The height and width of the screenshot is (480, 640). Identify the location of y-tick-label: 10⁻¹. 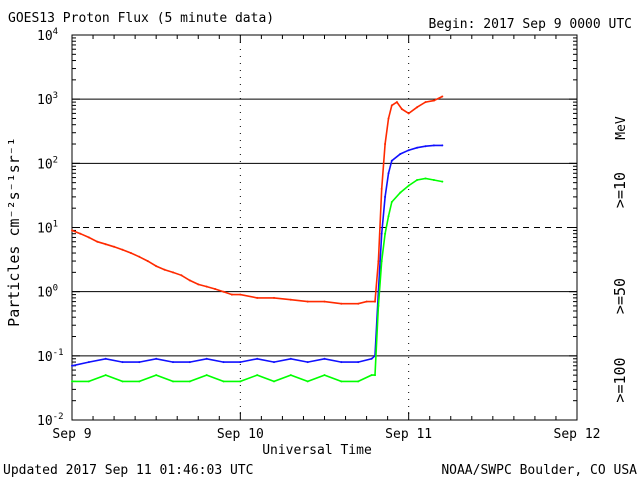
(50, 356).